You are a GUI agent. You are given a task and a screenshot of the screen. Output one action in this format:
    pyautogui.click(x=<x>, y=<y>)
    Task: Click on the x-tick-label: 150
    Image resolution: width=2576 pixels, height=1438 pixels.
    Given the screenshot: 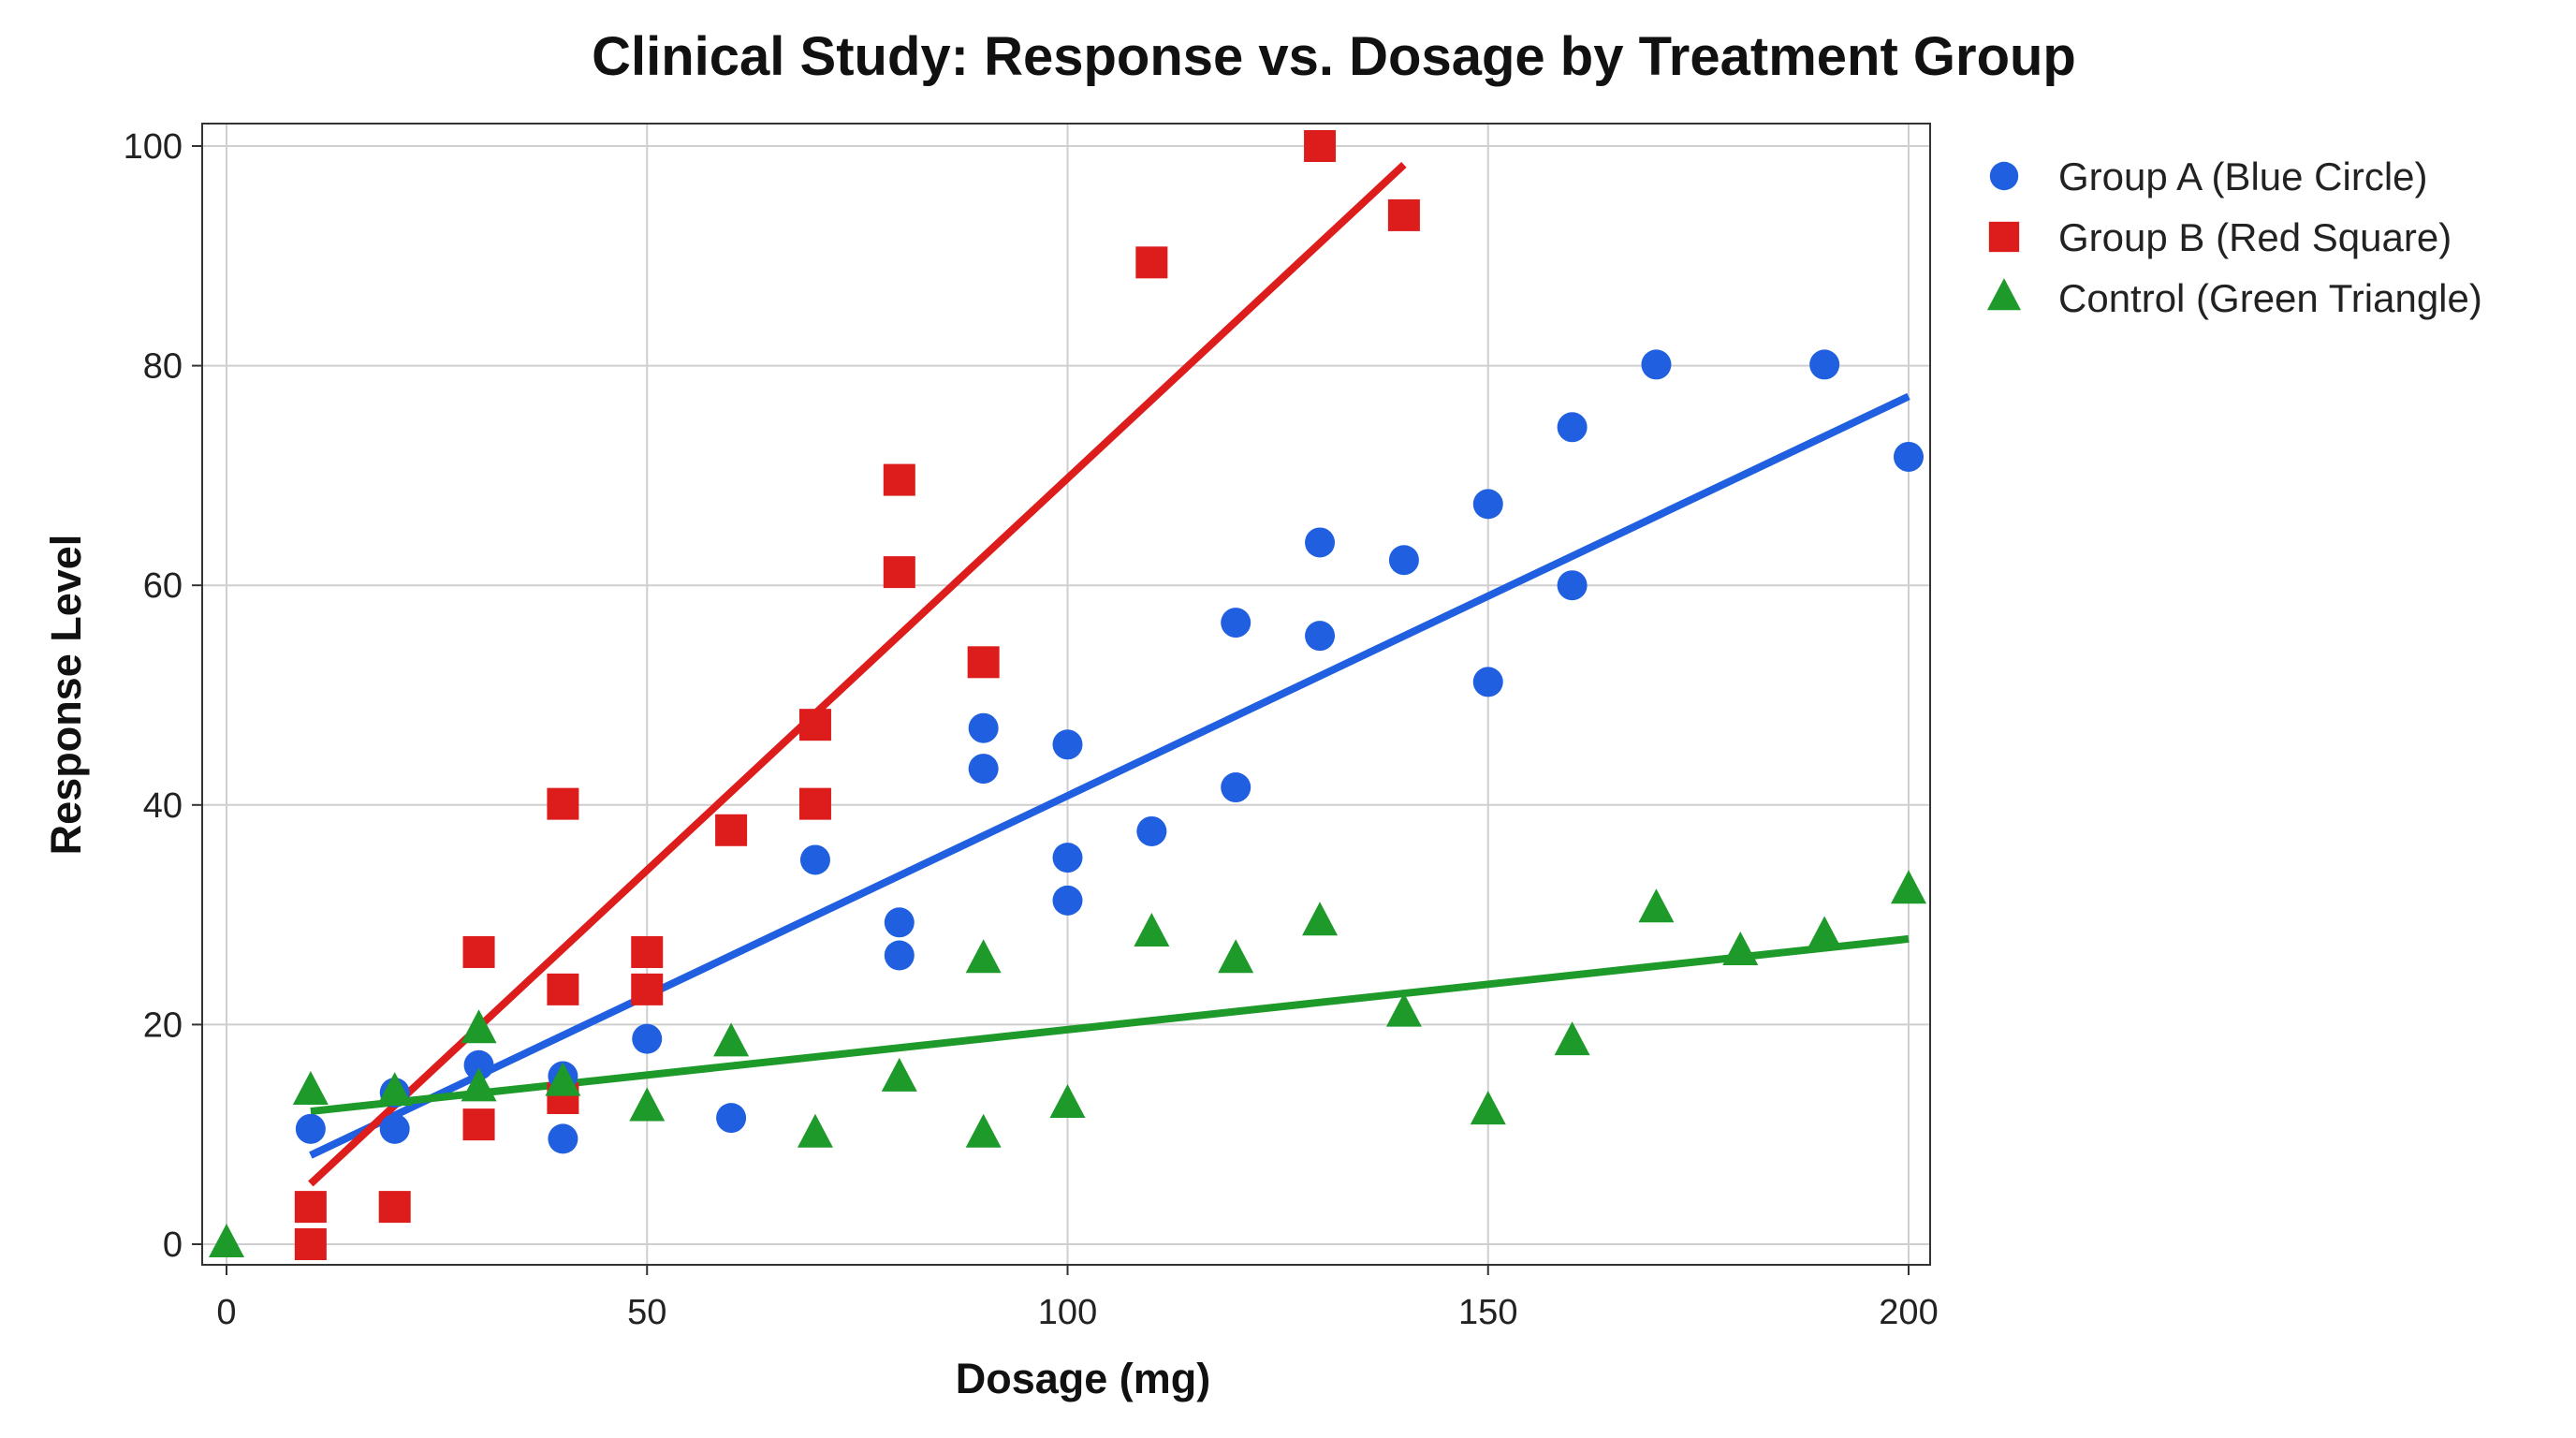 What is the action you would take?
    pyautogui.click(x=1487, y=1312)
    